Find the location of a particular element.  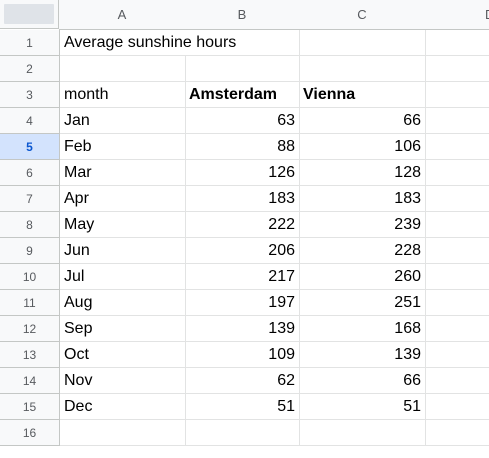

cell-a: Average sunshine hours is located at coordinates (148, 43).